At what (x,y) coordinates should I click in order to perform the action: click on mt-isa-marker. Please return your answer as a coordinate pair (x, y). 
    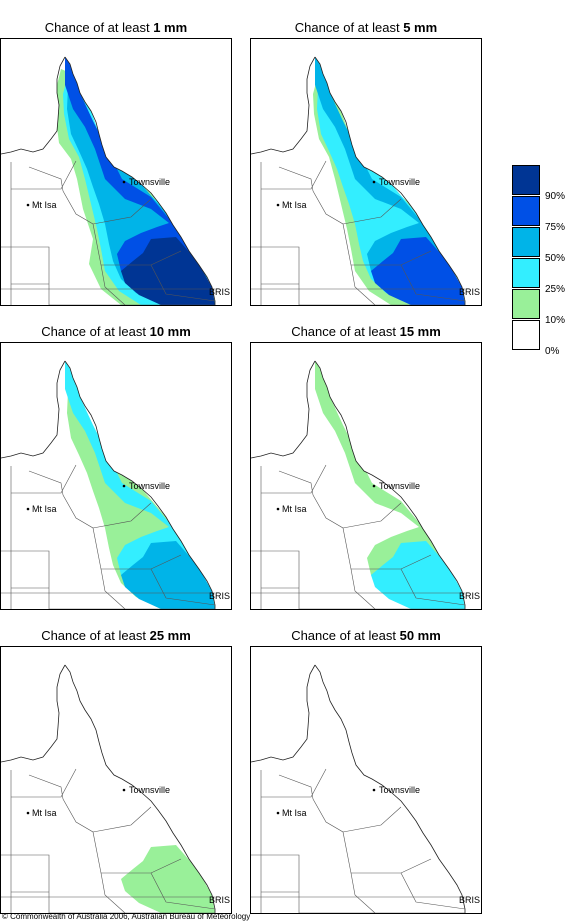
    Looking at the image, I should click on (278, 509).